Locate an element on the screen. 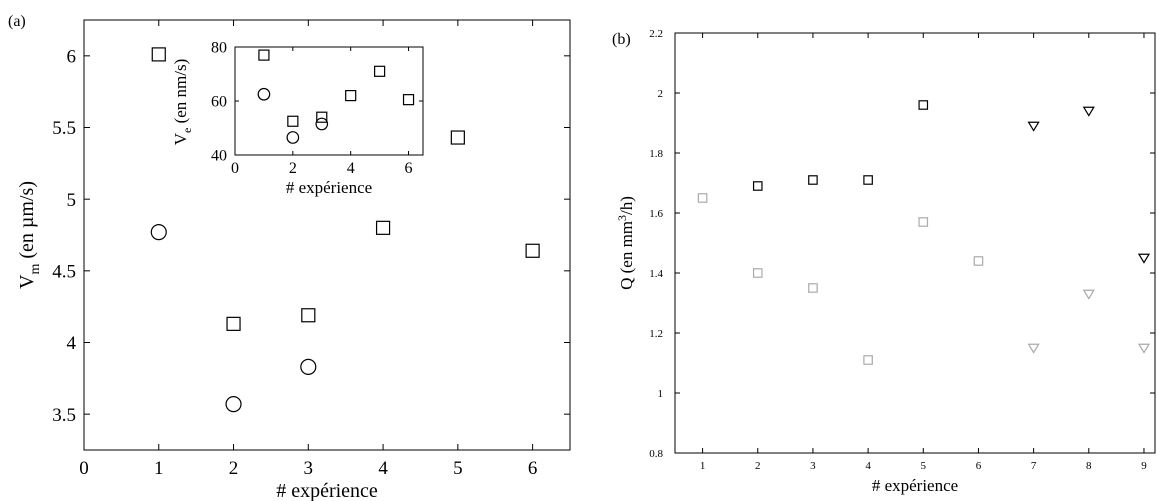 The height and width of the screenshot is (501, 1157). a-y-tick-label: 3.5 is located at coordinates (64, 415).